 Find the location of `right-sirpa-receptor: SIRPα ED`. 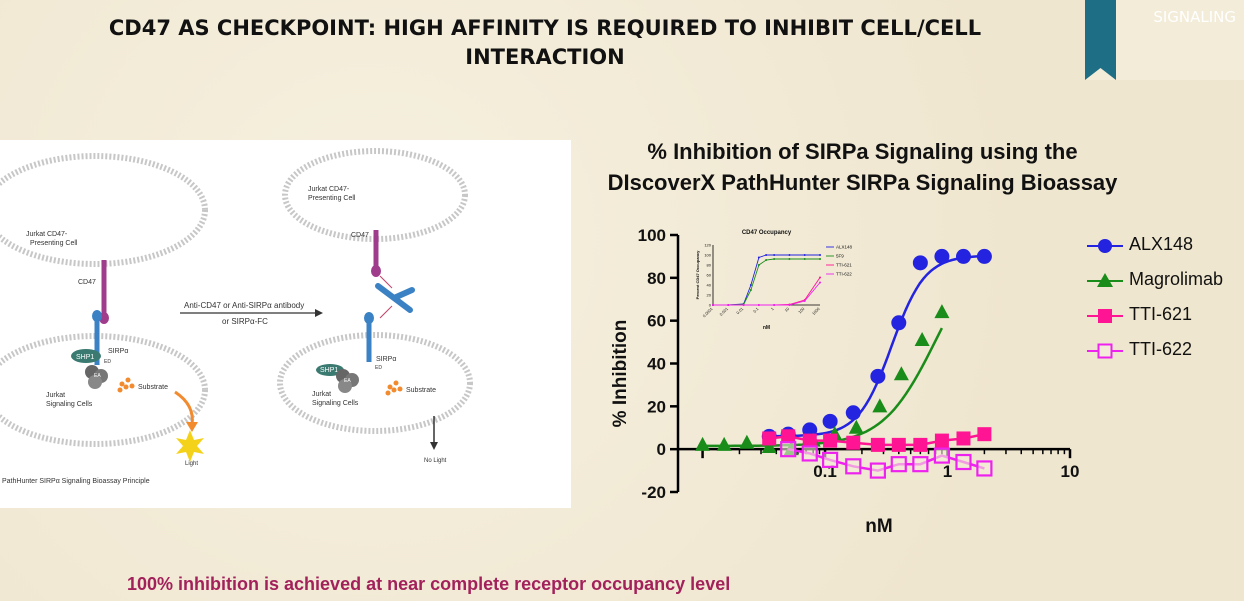

right-sirpa-receptor: SIRPα ED is located at coordinates (380, 341).